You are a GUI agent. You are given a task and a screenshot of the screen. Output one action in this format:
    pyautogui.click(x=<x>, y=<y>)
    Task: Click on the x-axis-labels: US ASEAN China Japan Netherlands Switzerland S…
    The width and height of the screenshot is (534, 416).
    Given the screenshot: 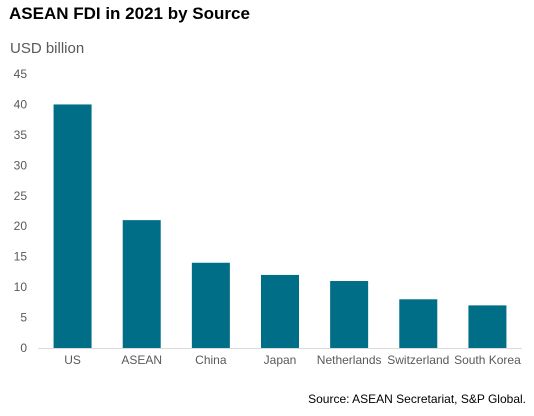 What is the action you would take?
    pyautogui.click(x=292, y=360)
    